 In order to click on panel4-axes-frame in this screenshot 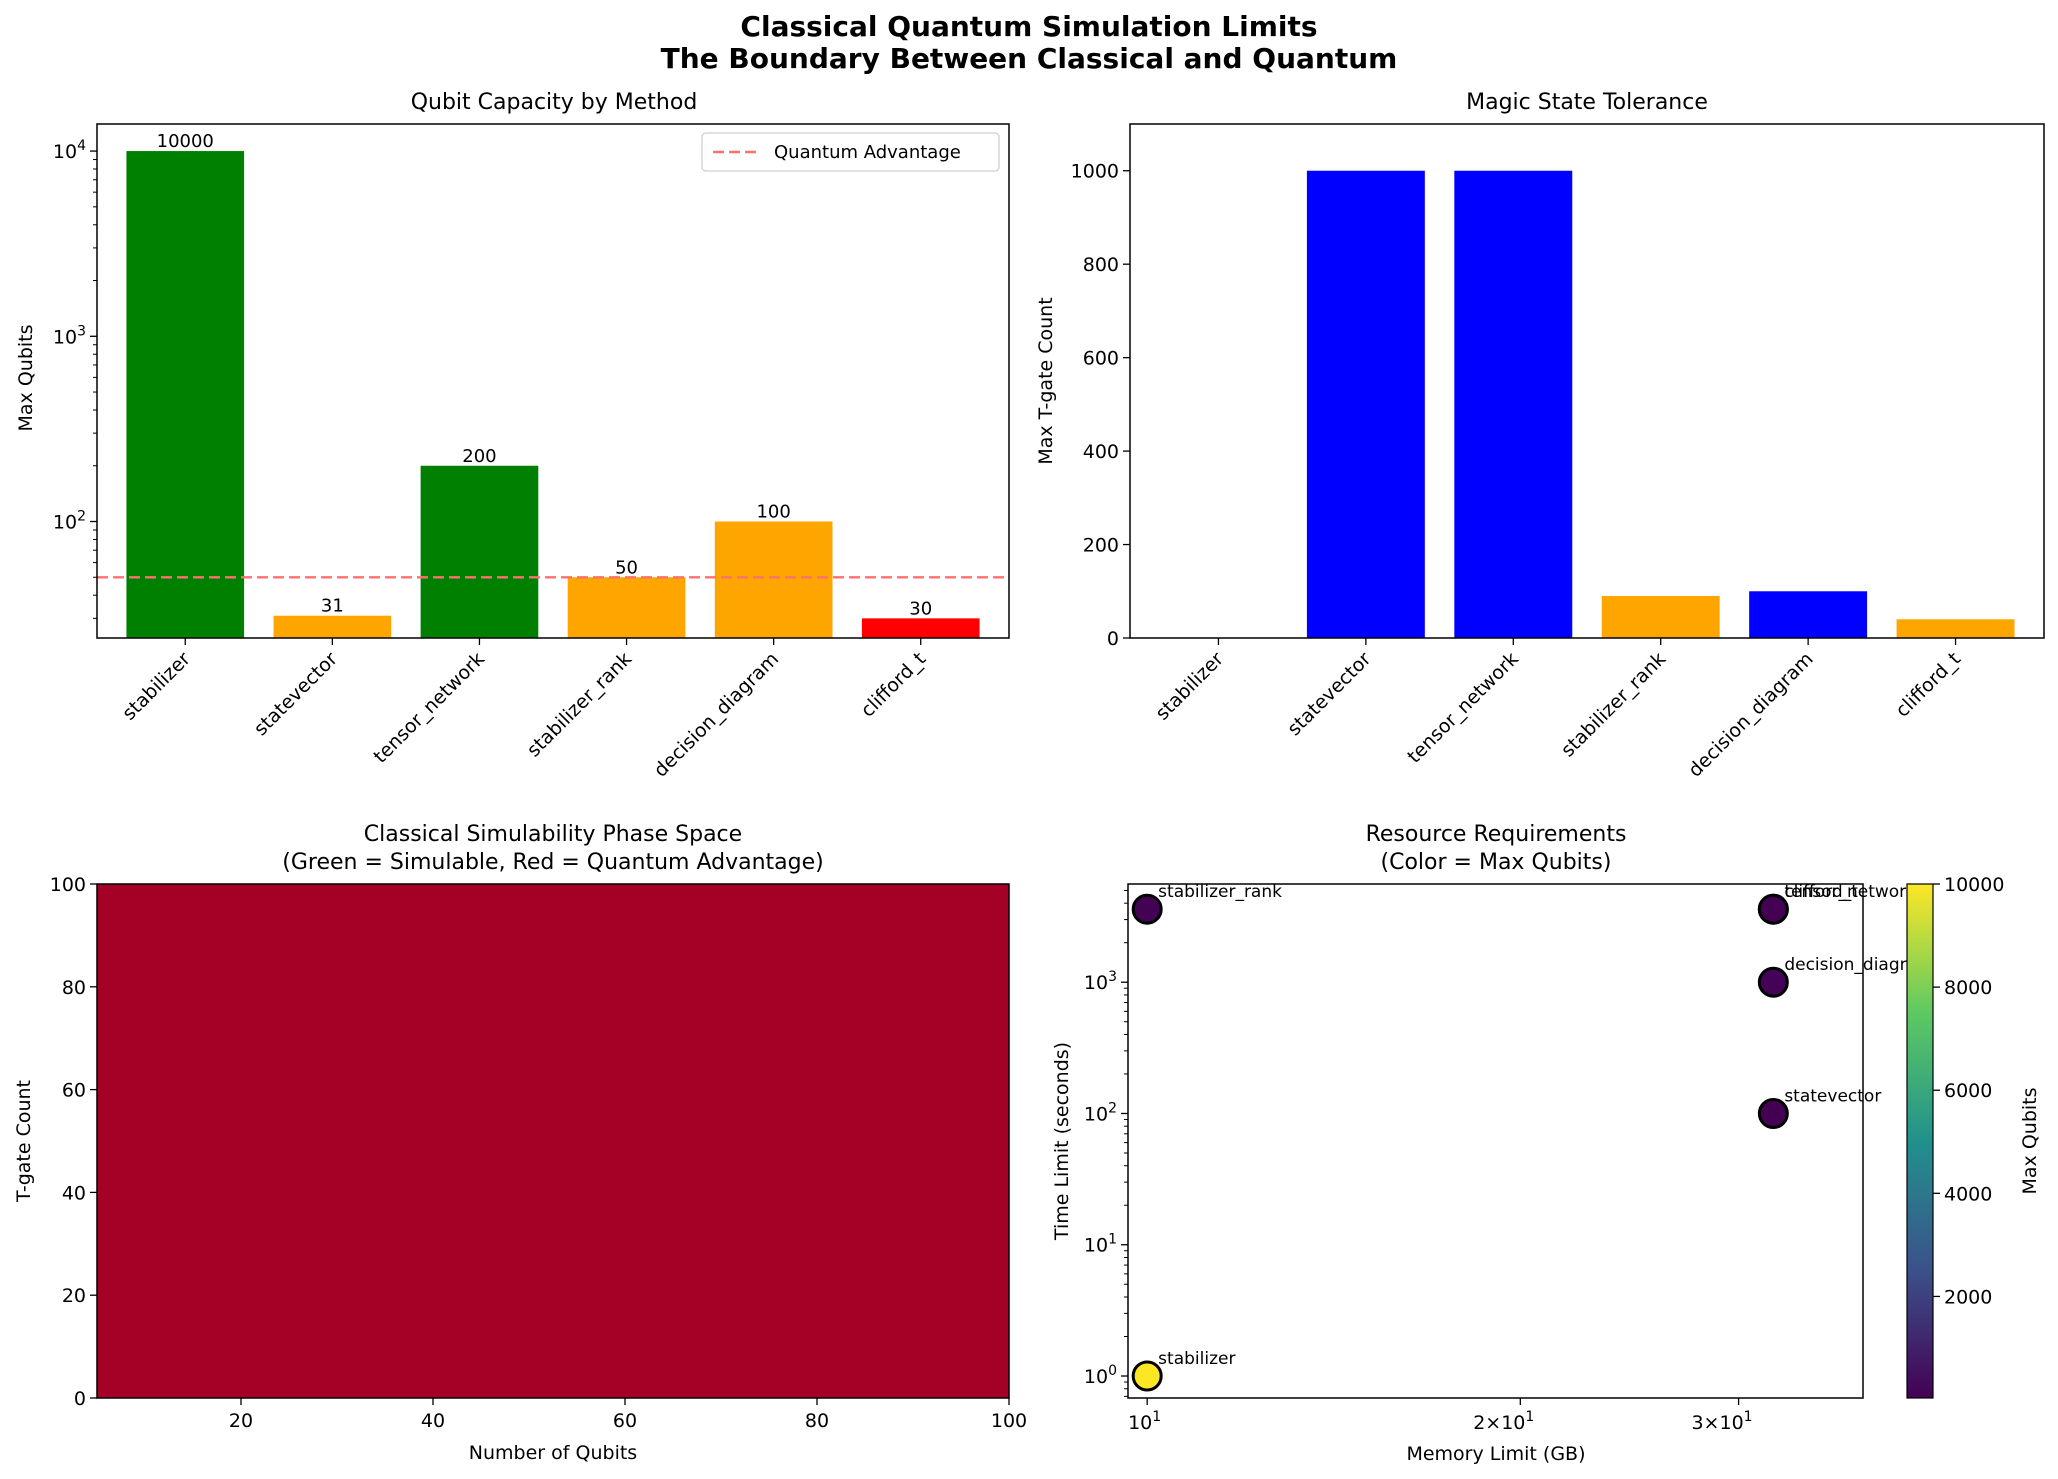, I will do `click(1495, 1141)`.